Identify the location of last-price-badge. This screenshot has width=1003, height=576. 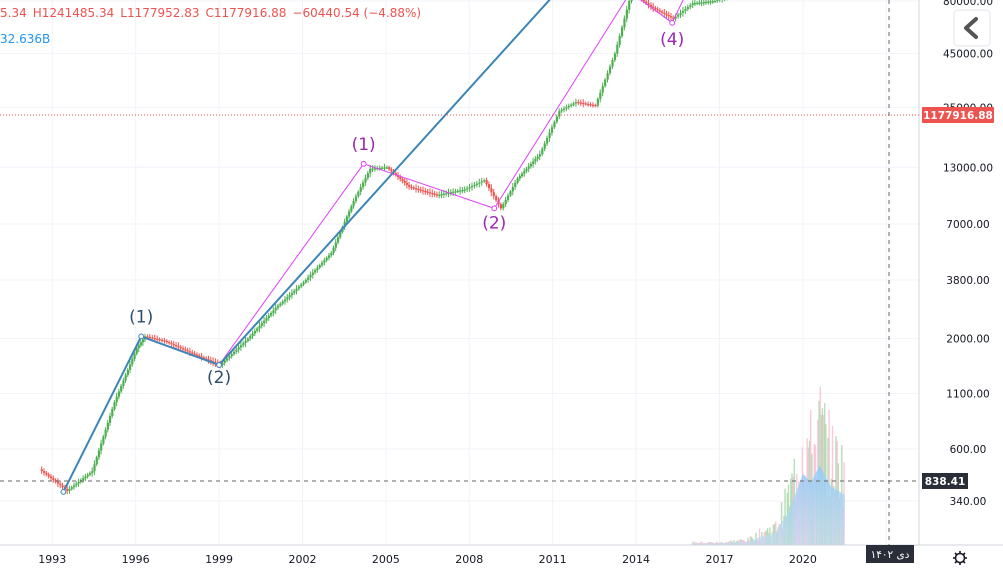
(958, 115).